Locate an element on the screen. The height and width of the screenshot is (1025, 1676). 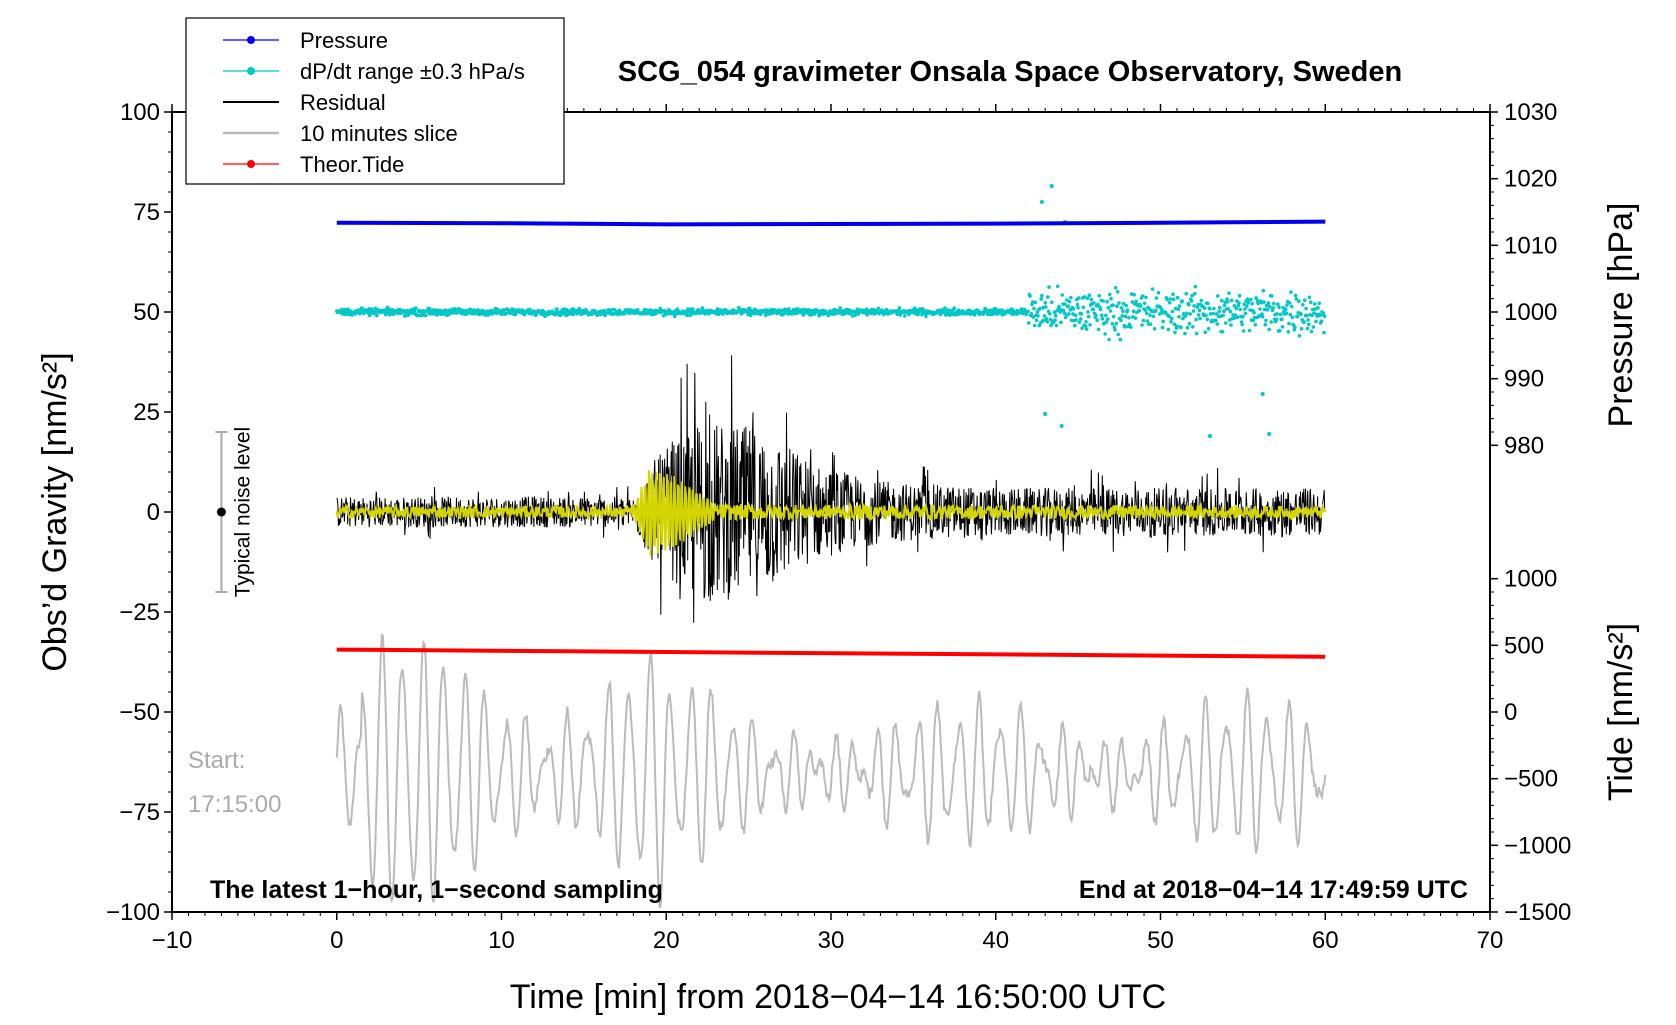
legend-entry-tide: Theor.Tide is located at coordinates (313, 164).